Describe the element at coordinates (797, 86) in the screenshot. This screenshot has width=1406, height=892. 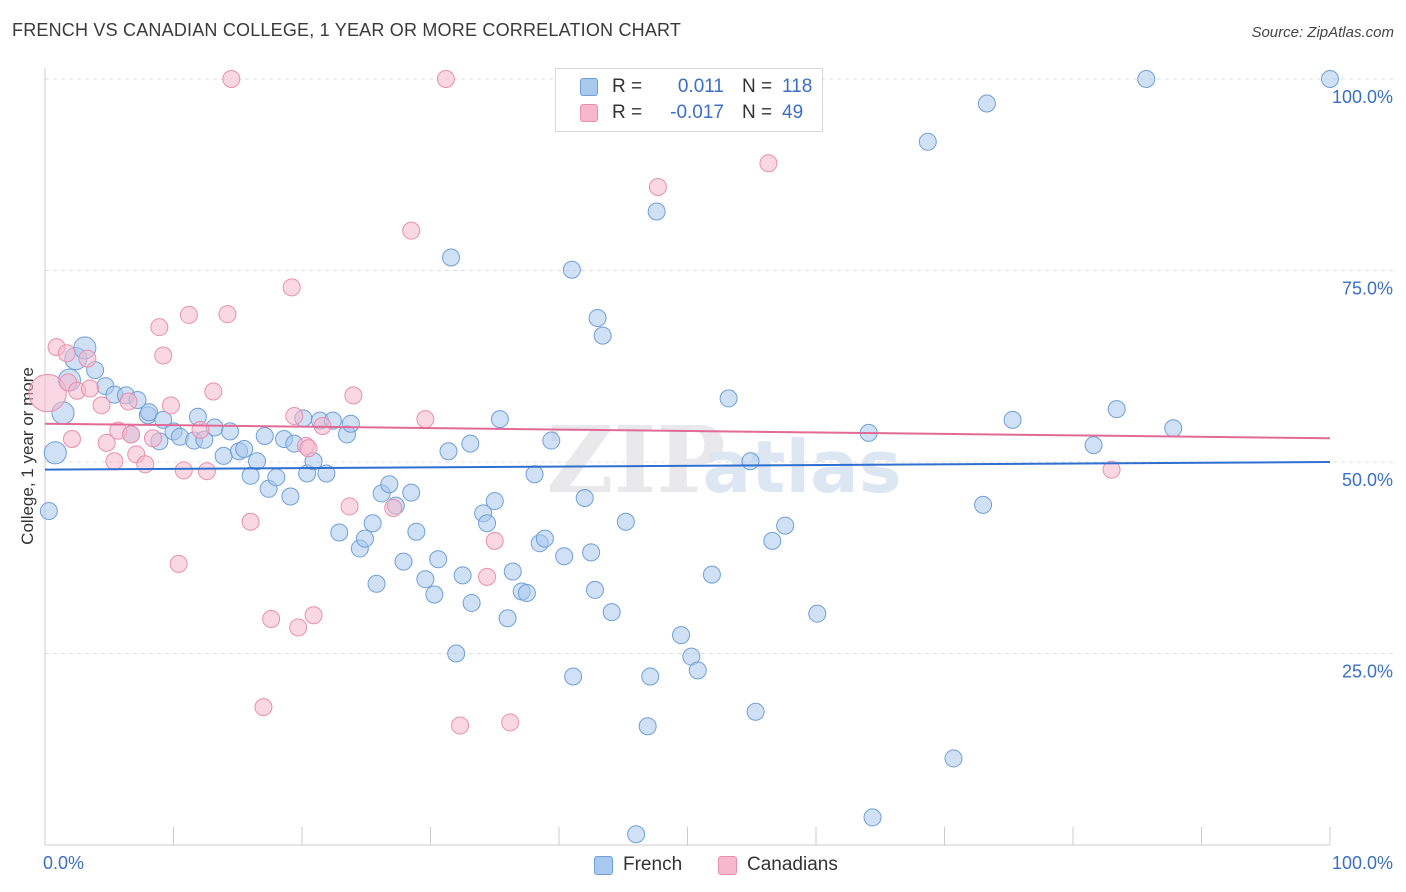
I see `legend-n-value: 118` at that location.